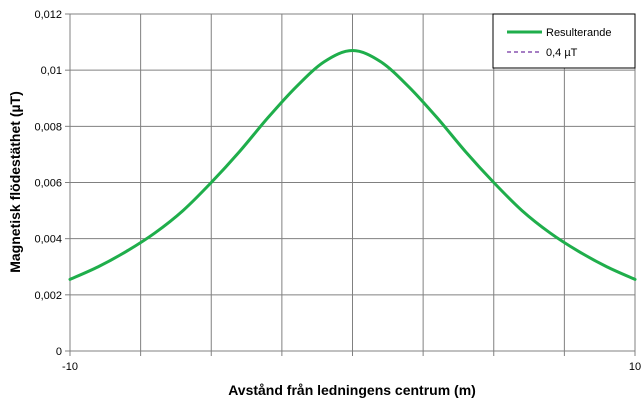  What do you see at coordinates (59, 352) in the screenshot?
I see `y-tick-label: 0` at bounding box center [59, 352].